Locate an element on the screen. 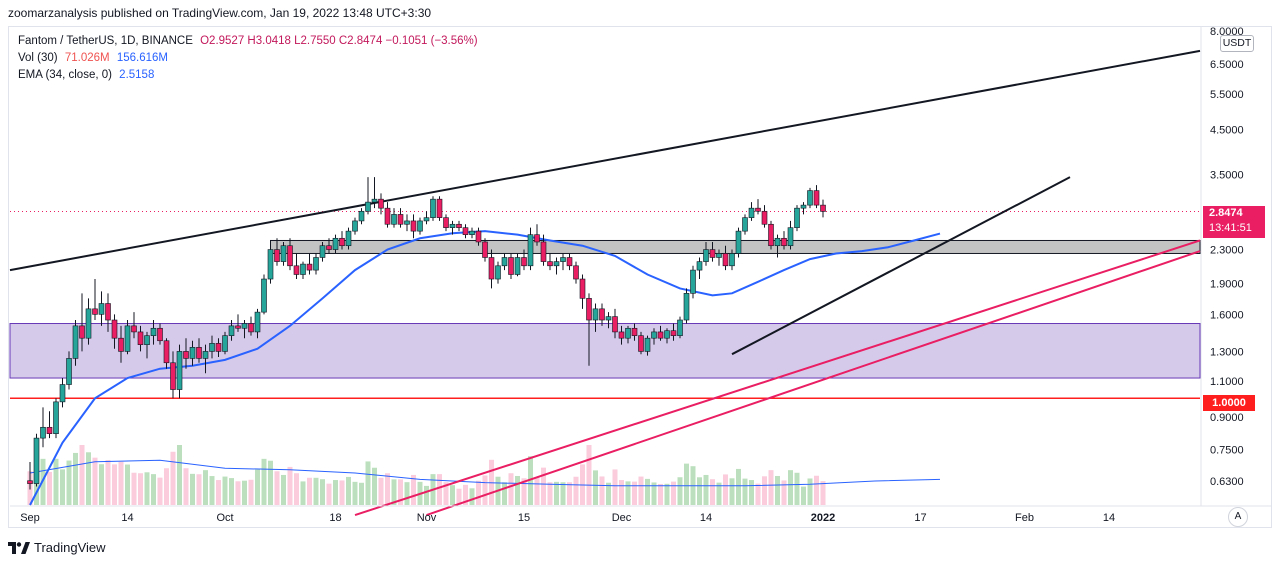 This screenshot has width=1280, height=566. currency-button: USDT is located at coordinates (1237, 43).